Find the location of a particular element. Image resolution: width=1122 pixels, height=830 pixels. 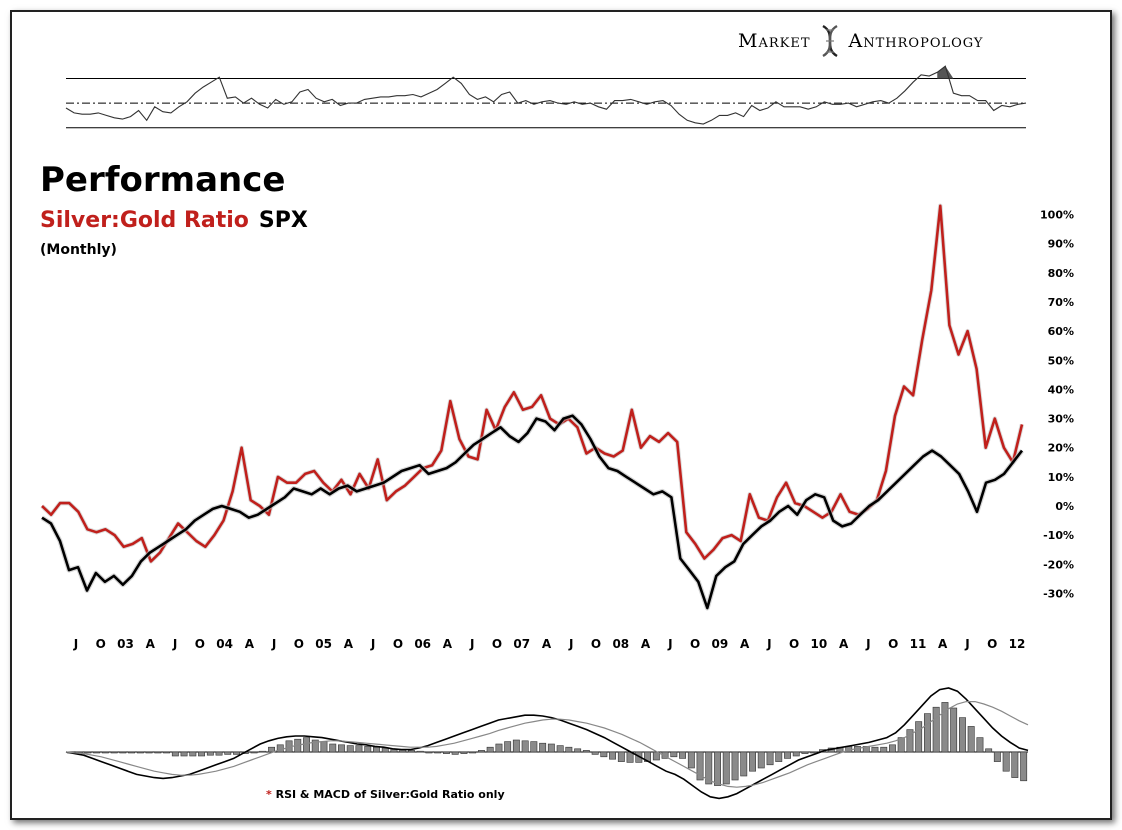

y-tick-label: 20% is located at coordinates (1061, 448).